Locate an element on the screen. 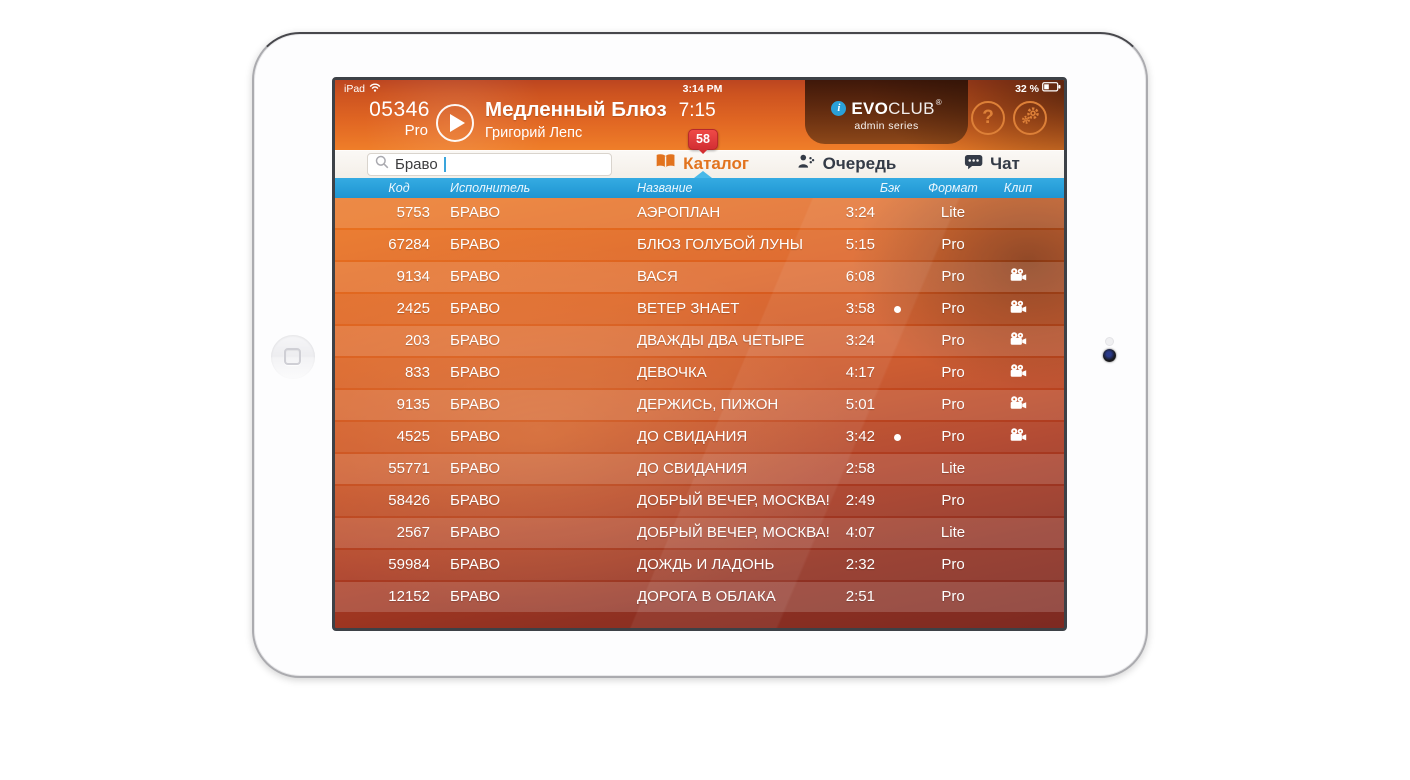  cell-code: 203 is located at coordinates (417, 340).